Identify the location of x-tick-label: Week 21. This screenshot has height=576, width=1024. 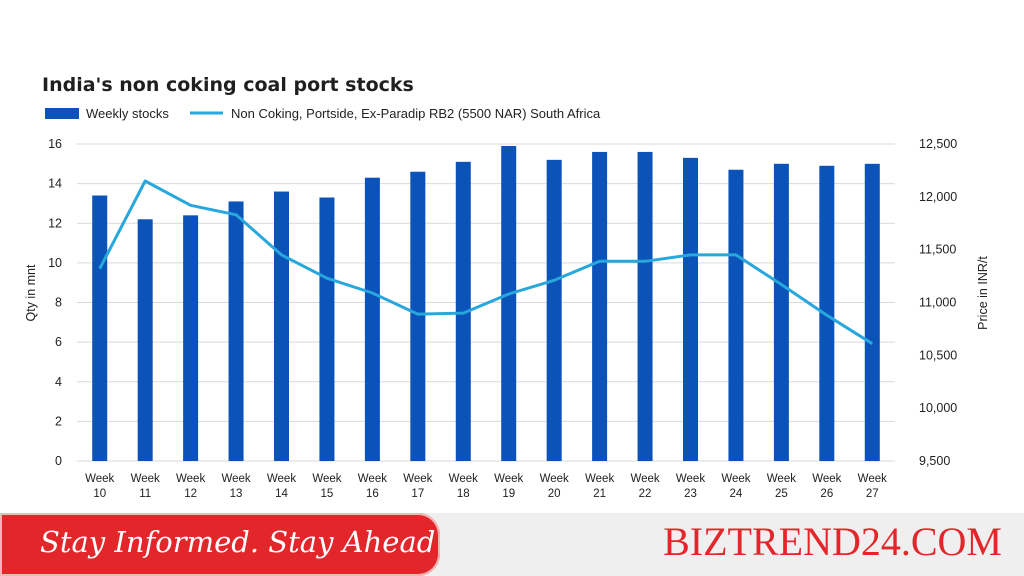
(599, 486).